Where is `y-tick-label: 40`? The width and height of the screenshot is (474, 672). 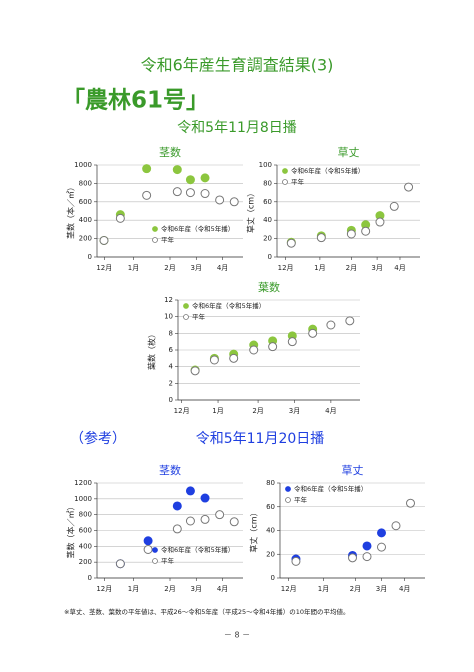
y-tick-label: 40 is located at coordinates (267, 220).